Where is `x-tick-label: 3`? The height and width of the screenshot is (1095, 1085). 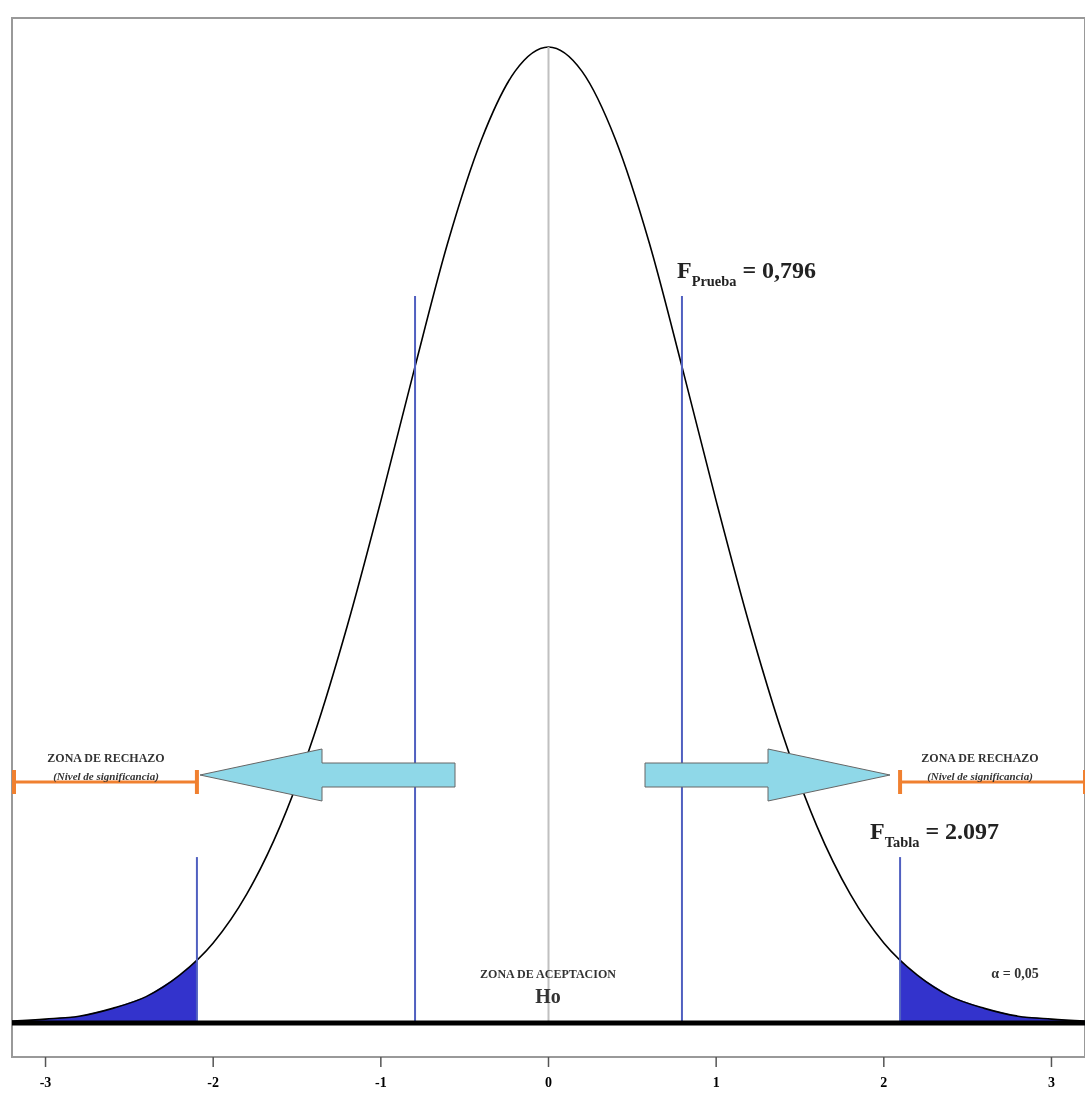
x-tick-label: 3 is located at coordinates (1051, 1082).